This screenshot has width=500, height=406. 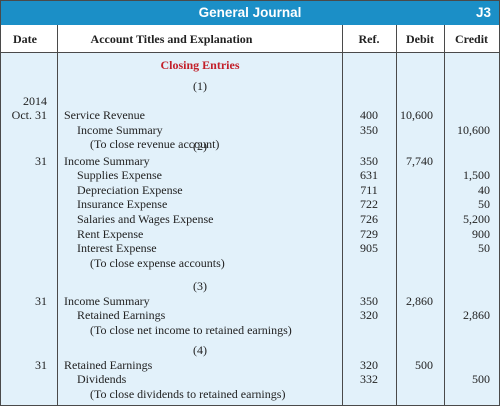 I want to click on posting-ref: 332, so click(x=369, y=379).